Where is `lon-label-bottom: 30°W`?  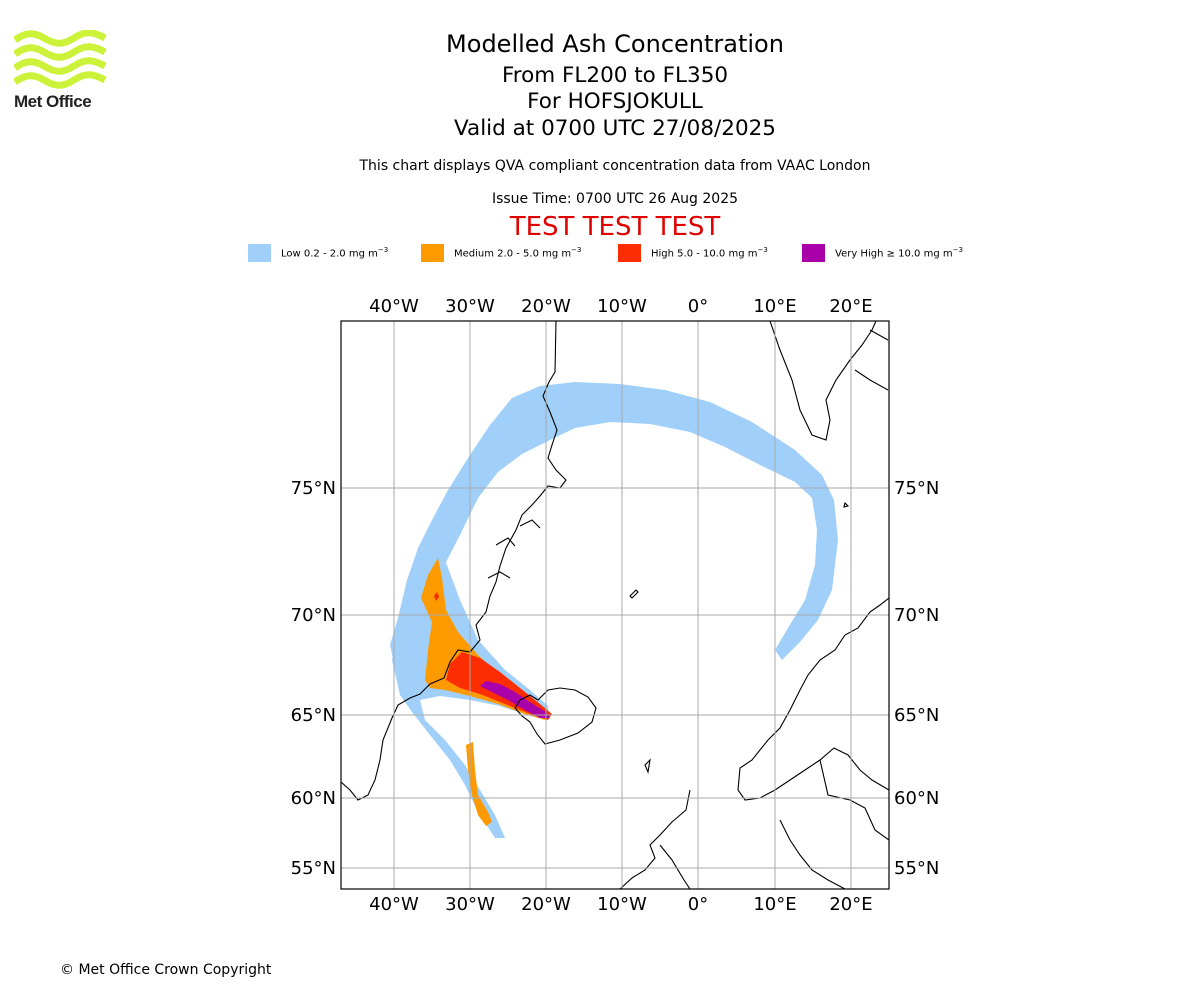
lon-label-bottom: 30°W is located at coordinates (470, 904).